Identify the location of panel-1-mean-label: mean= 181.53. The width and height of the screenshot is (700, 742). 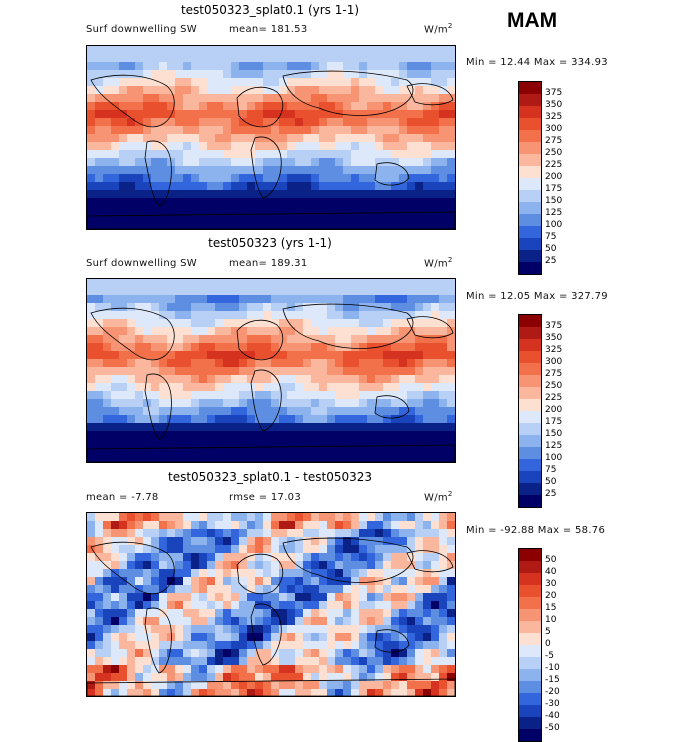
(268, 29).